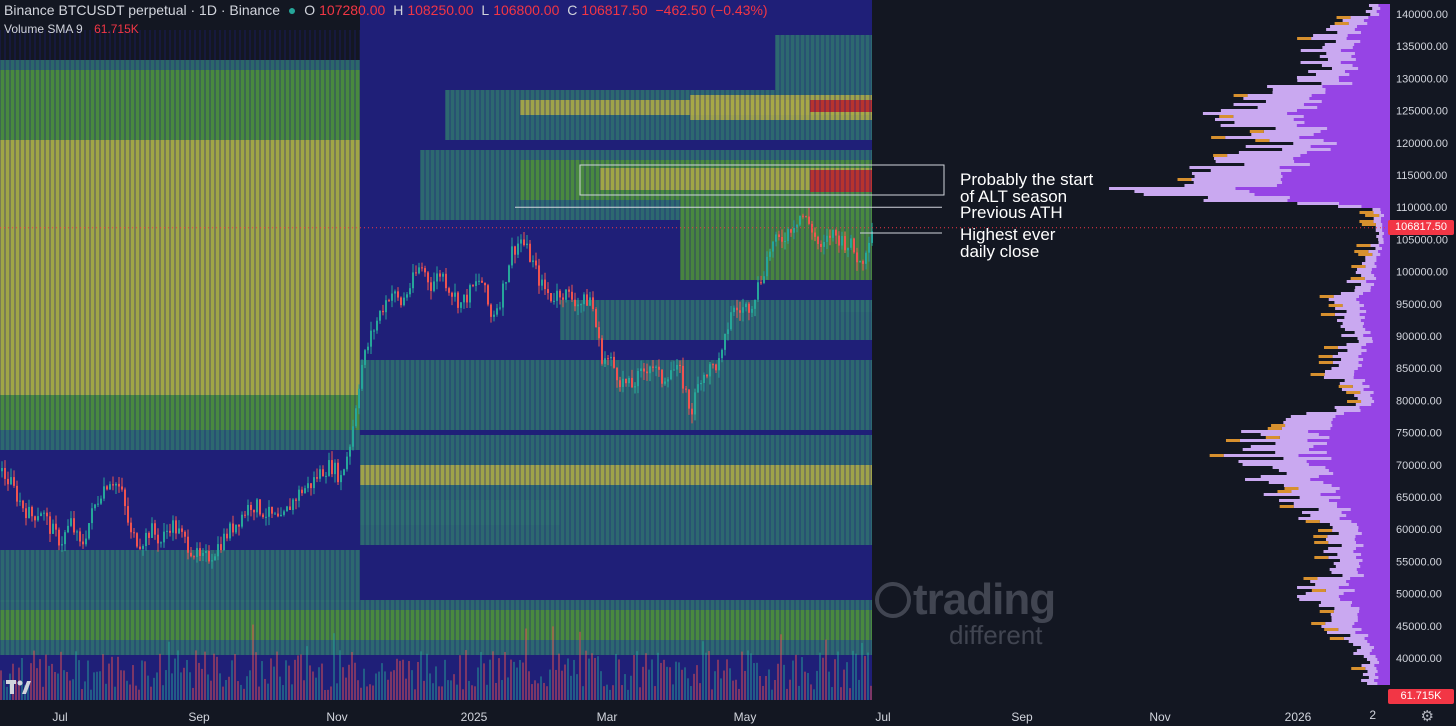 This screenshot has height=726, width=1456. Describe the element at coordinates (681, 717) in the screenshot. I see `time-axis: Jul Sep Nov 2025 Mar May Jul Sep Nov 2026` at that location.